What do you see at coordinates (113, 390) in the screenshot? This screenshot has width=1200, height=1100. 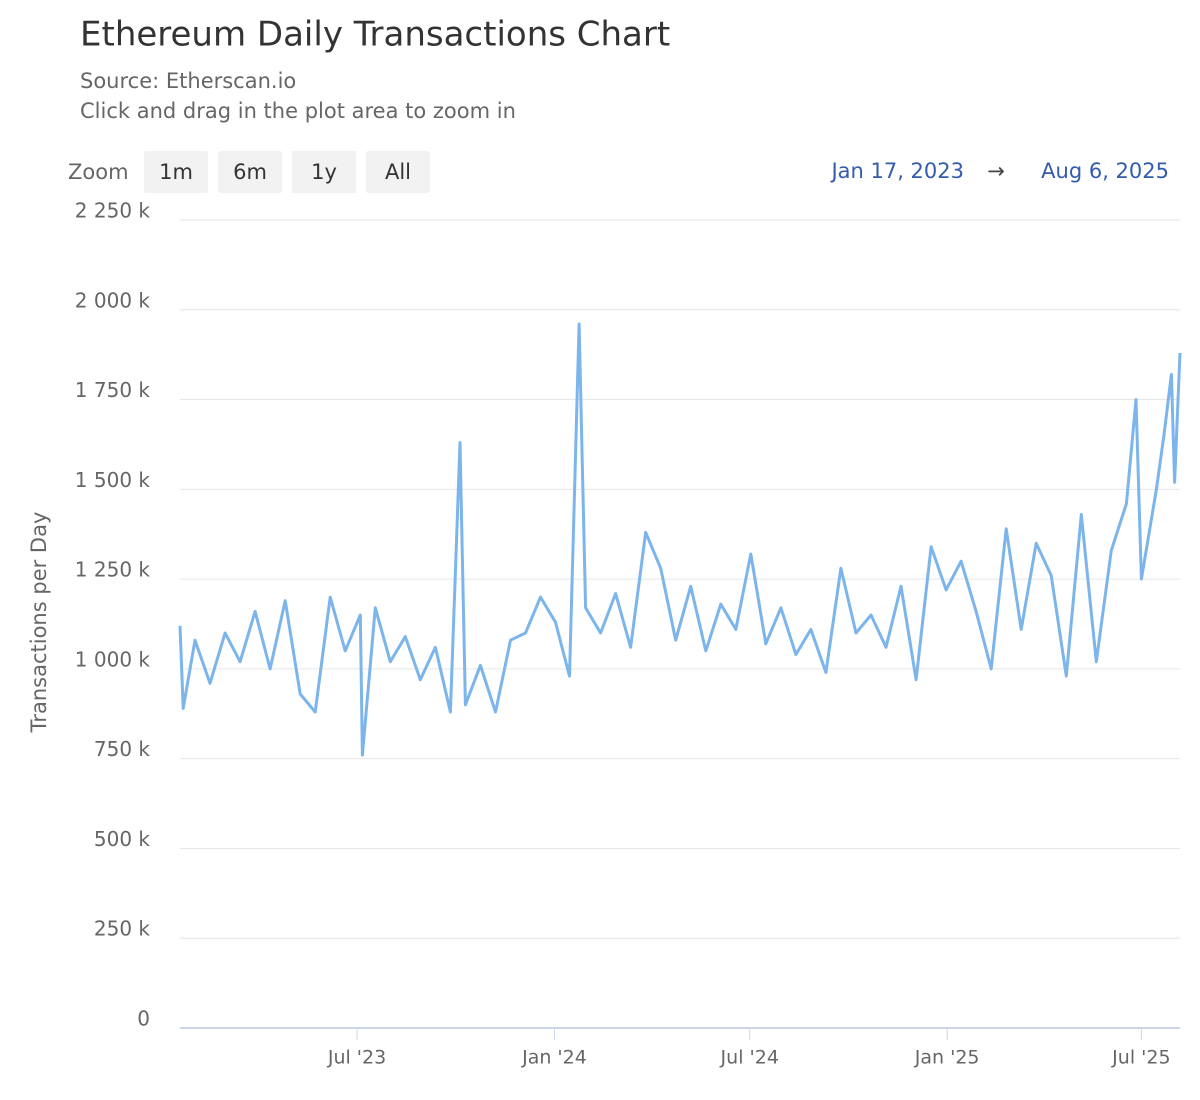 I see `y-tick-label: 1 750 k` at bounding box center [113, 390].